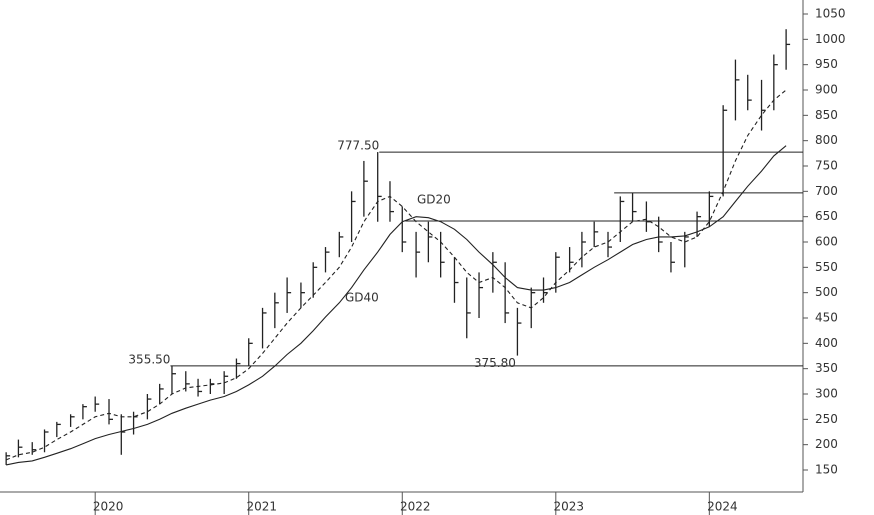 The image size is (874, 515). What do you see at coordinates (722, 507) in the screenshot?
I see `x-tick-label: 2024` at bounding box center [722, 507].